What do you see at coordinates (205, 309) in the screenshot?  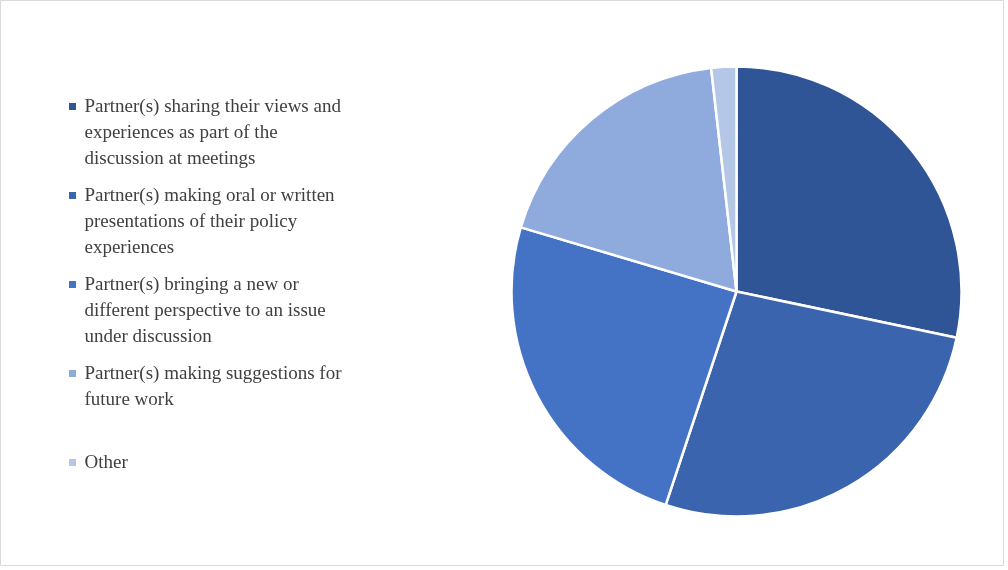 I see `legend-label: Partner(s) bringing a new or different perspective to an issue under discussion` at bounding box center [205, 309].